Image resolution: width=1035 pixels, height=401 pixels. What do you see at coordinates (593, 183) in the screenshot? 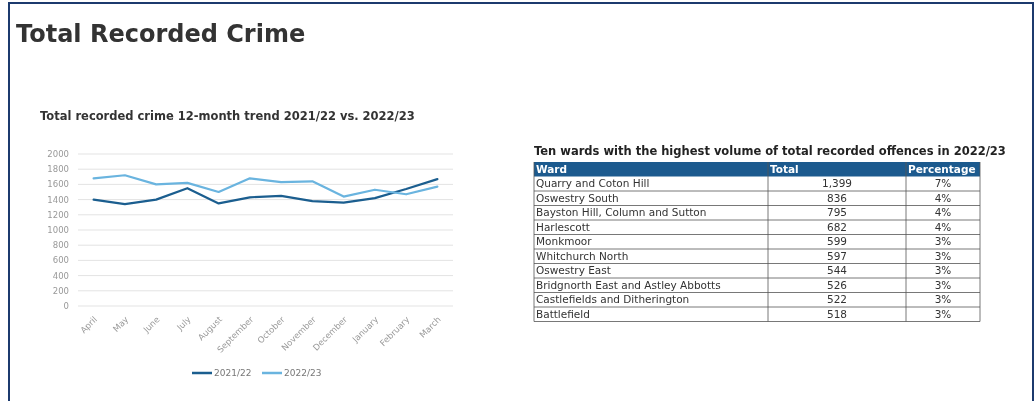
I see `category-label: Quarry and Coton Hill` at bounding box center [593, 183].